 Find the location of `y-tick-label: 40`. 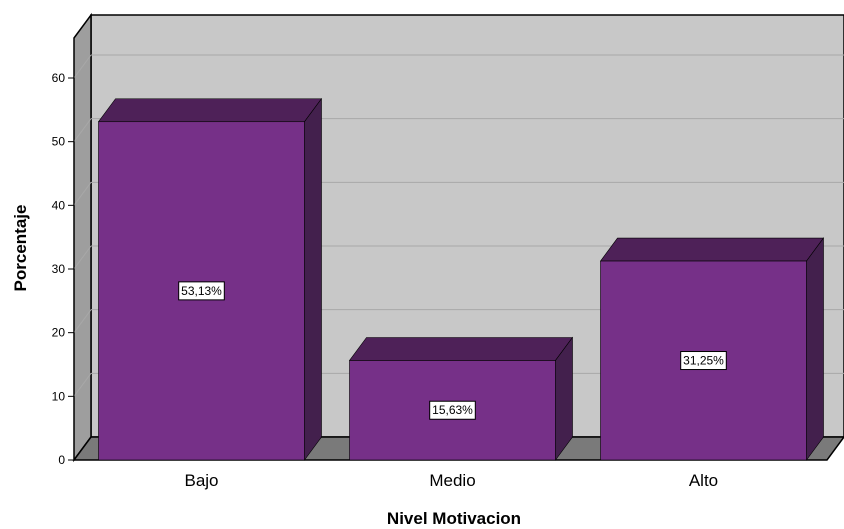

y-tick-label: 40 is located at coordinates (59, 205).